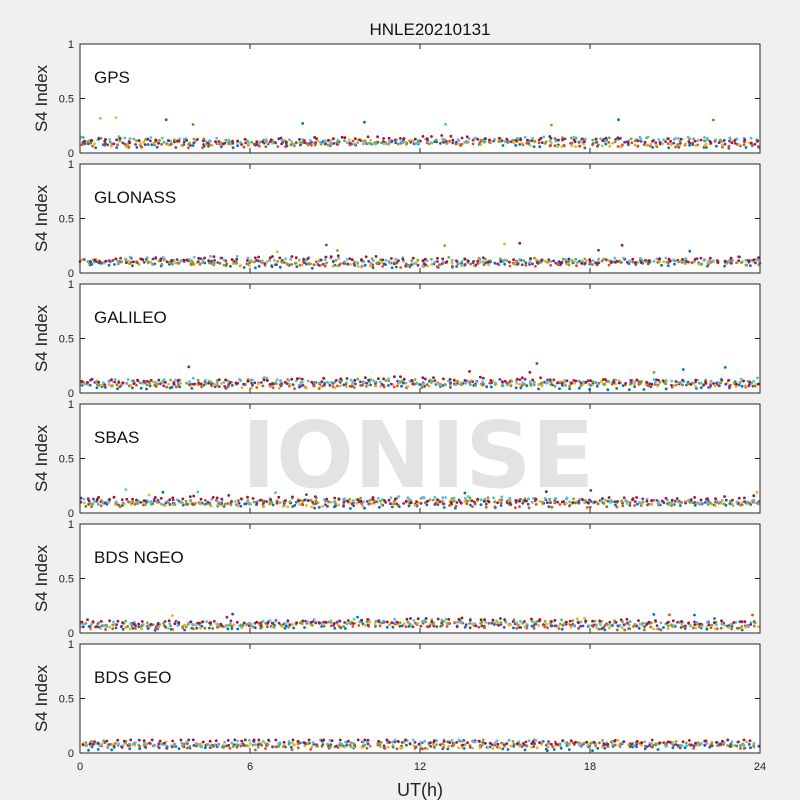 Image resolution: width=800 pixels, height=800 pixels. I want to click on y-tick-label: 0, so click(71, 514).